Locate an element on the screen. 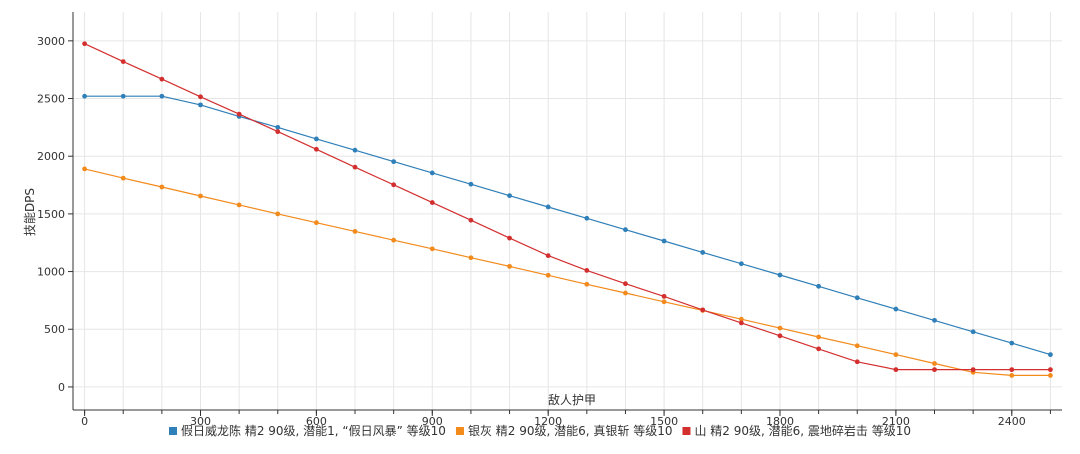 The image size is (1080, 454). x-tick-label: 1500 is located at coordinates (664, 421).